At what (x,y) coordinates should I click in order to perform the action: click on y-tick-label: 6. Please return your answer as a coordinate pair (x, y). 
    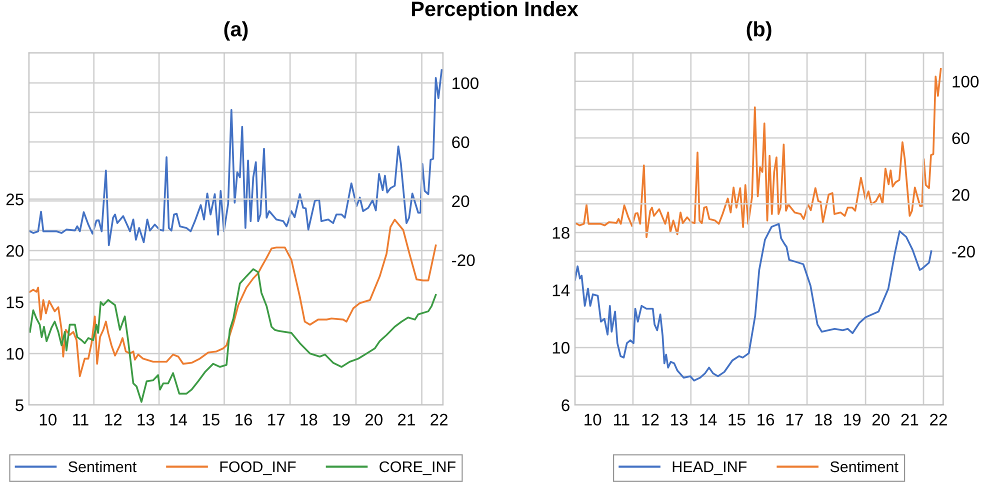
    Looking at the image, I should click on (566, 405).